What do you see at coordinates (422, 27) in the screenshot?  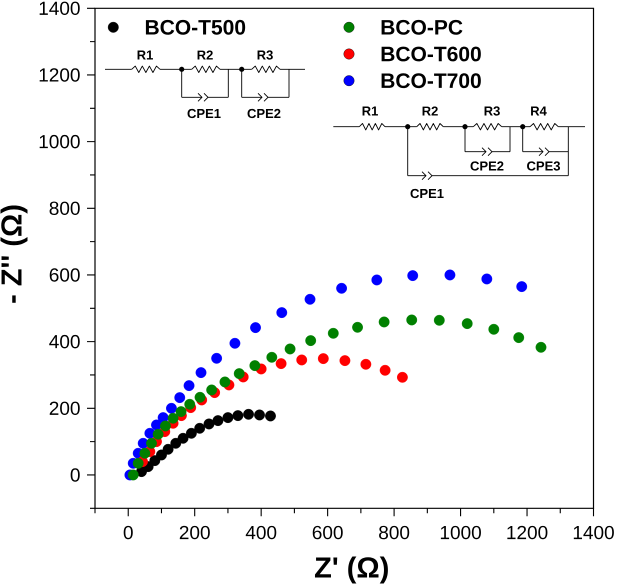 I see `legend-label: BCO-PC` at bounding box center [422, 27].